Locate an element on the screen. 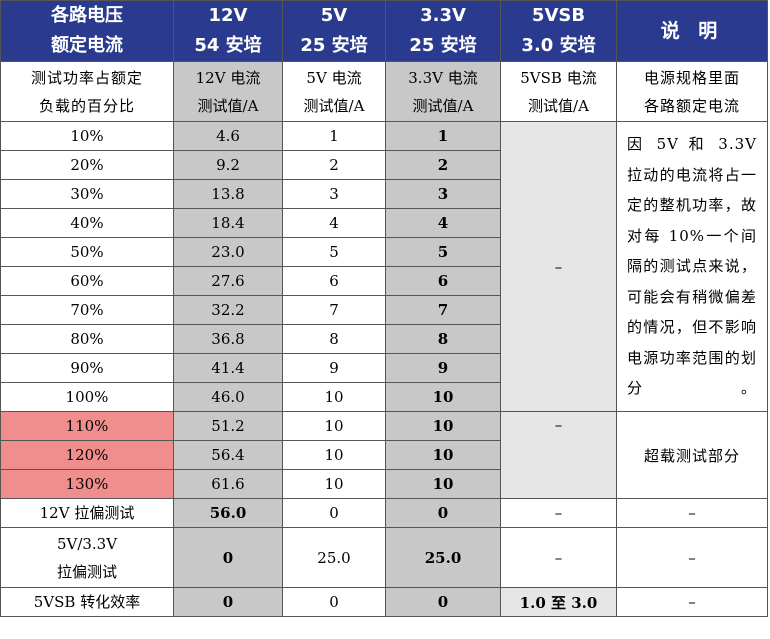 The image size is (770, 639). table-row: 40% 18.4 4 4 is located at coordinates (384, 223).